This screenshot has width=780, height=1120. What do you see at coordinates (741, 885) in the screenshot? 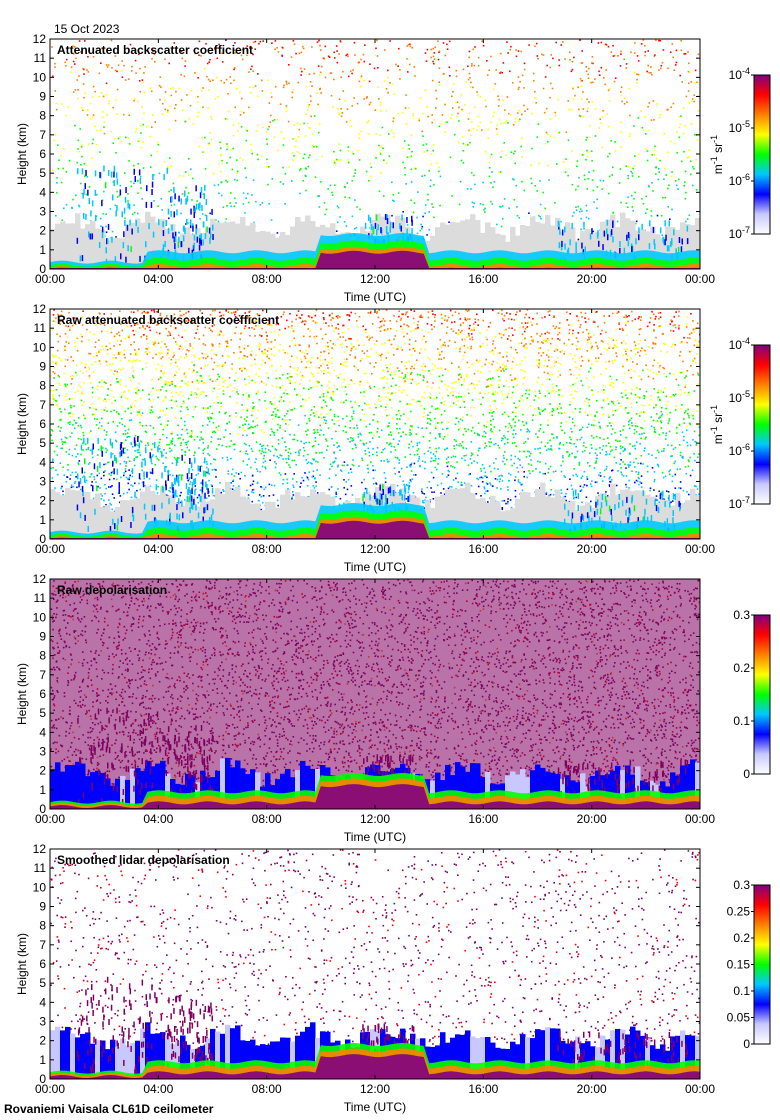
I see `colorbar-tick-label: 0.3` at bounding box center [741, 885].